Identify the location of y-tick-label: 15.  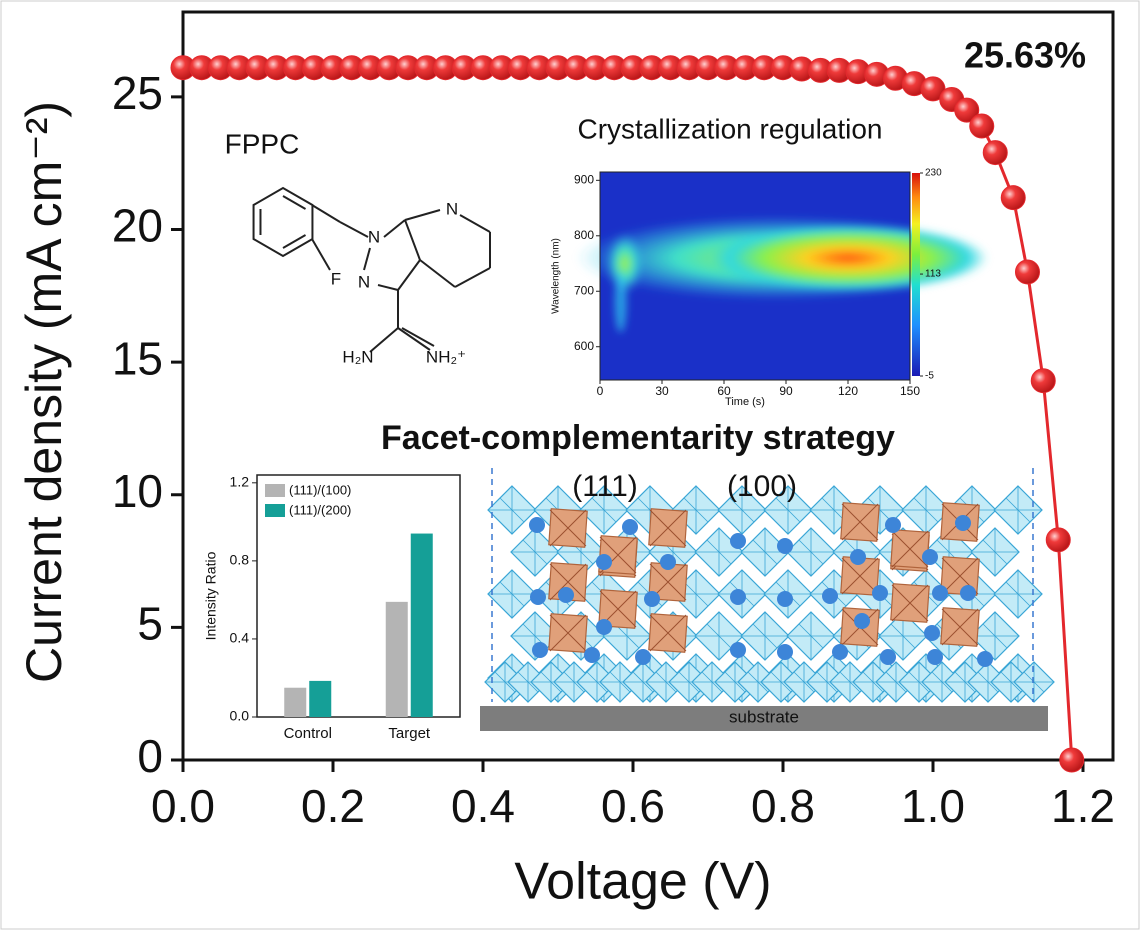
(137, 358).